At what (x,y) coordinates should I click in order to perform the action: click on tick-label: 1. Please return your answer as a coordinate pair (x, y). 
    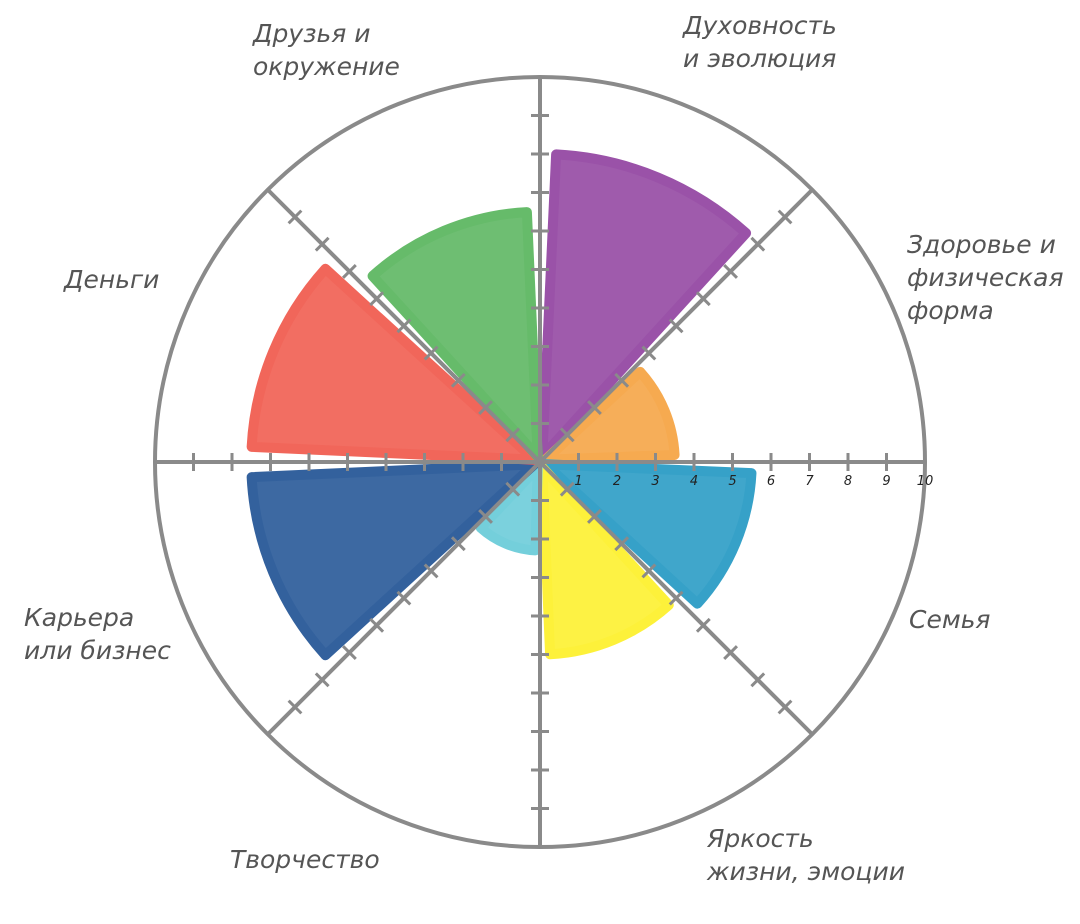
    Looking at the image, I should click on (578, 481).